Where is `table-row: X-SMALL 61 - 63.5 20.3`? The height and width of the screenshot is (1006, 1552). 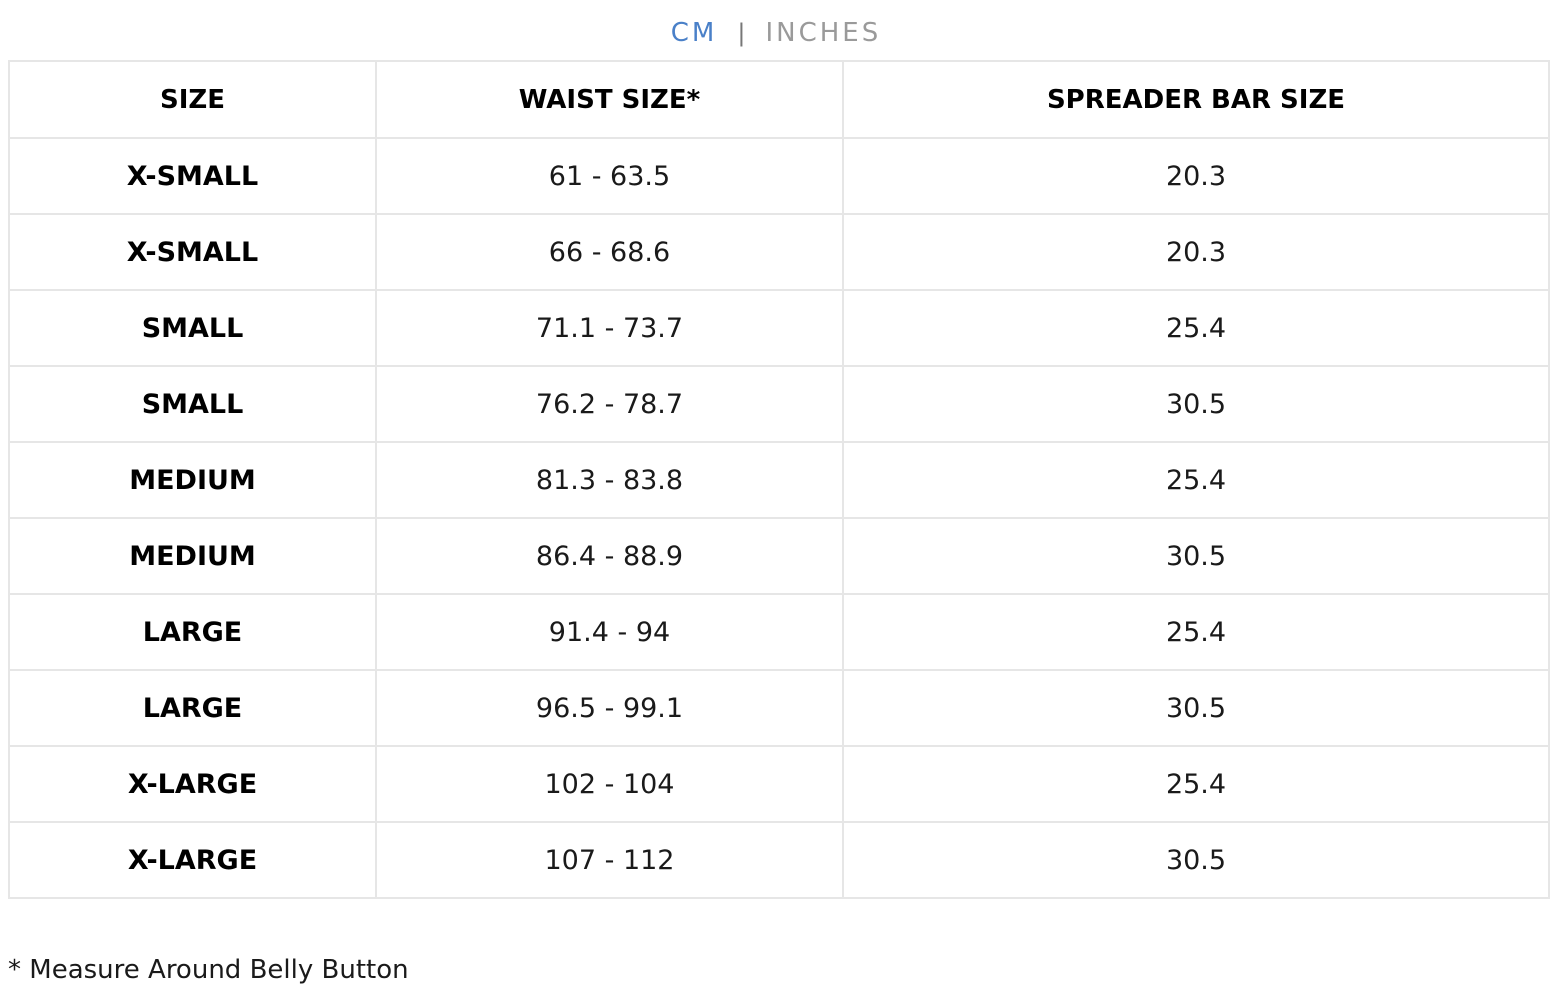 table-row: X-SMALL 61 - 63.5 20.3 is located at coordinates (779, 176).